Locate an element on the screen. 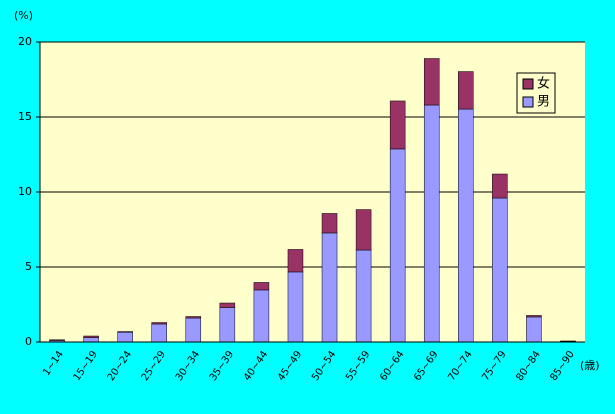 The width and height of the screenshot is (615, 414). x-tick-label: 85~90 is located at coordinates (562, 366).